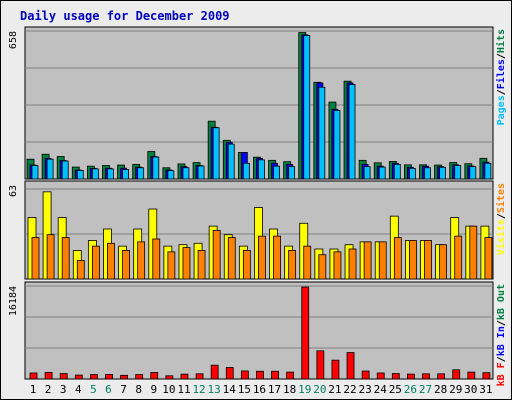 The image size is (512, 400). Describe the element at coordinates (93, 389) in the screenshot. I see `day-label: 5` at that location.